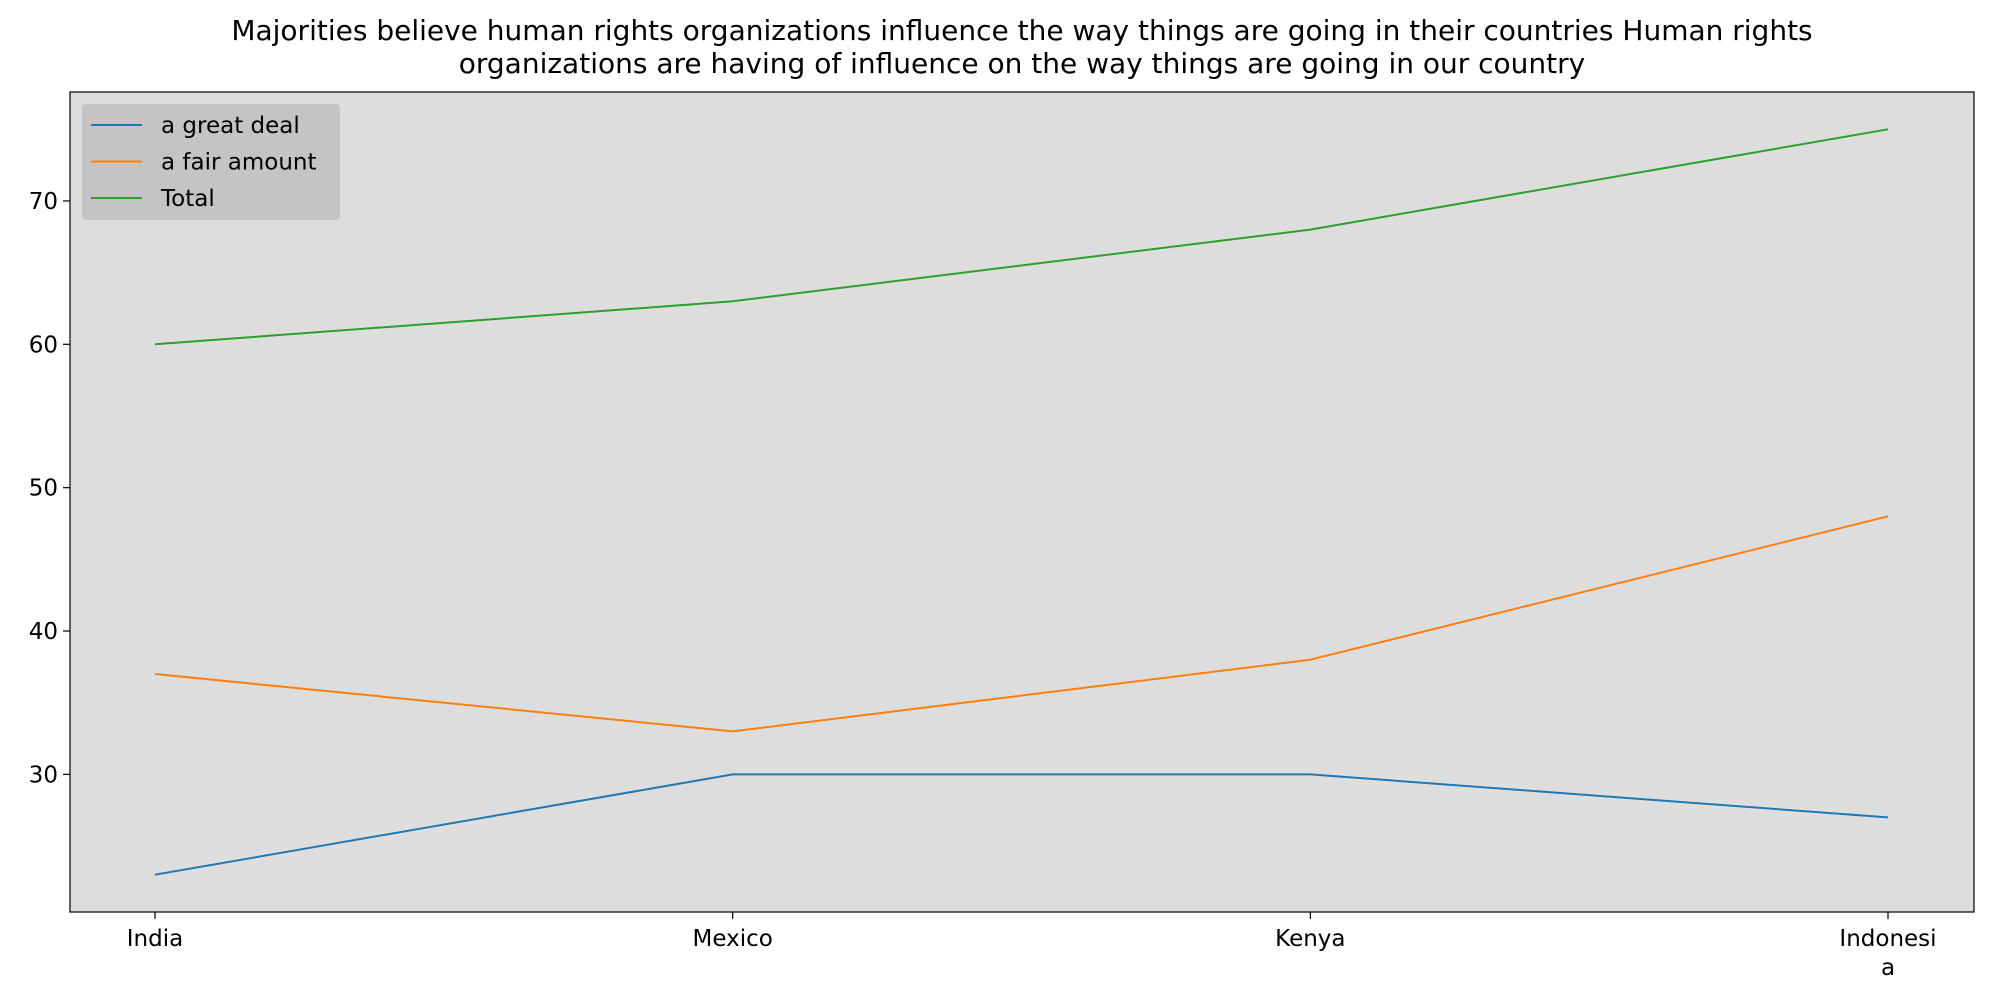 The width and height of the screenshot is (2000, 1000). What do you see at coordinates (1021, 824) in the screenshot?
I see `series-line-a-great-deal` at bounding box center [1021, 824].